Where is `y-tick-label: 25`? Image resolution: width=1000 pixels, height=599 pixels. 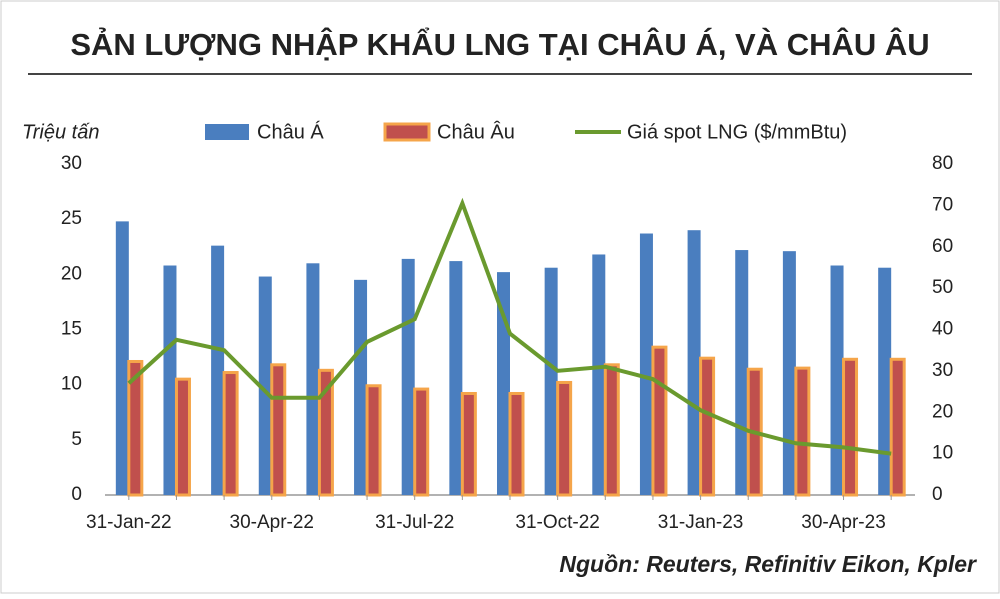
y-tick-label: 25 is located at coordinates (71, 218).